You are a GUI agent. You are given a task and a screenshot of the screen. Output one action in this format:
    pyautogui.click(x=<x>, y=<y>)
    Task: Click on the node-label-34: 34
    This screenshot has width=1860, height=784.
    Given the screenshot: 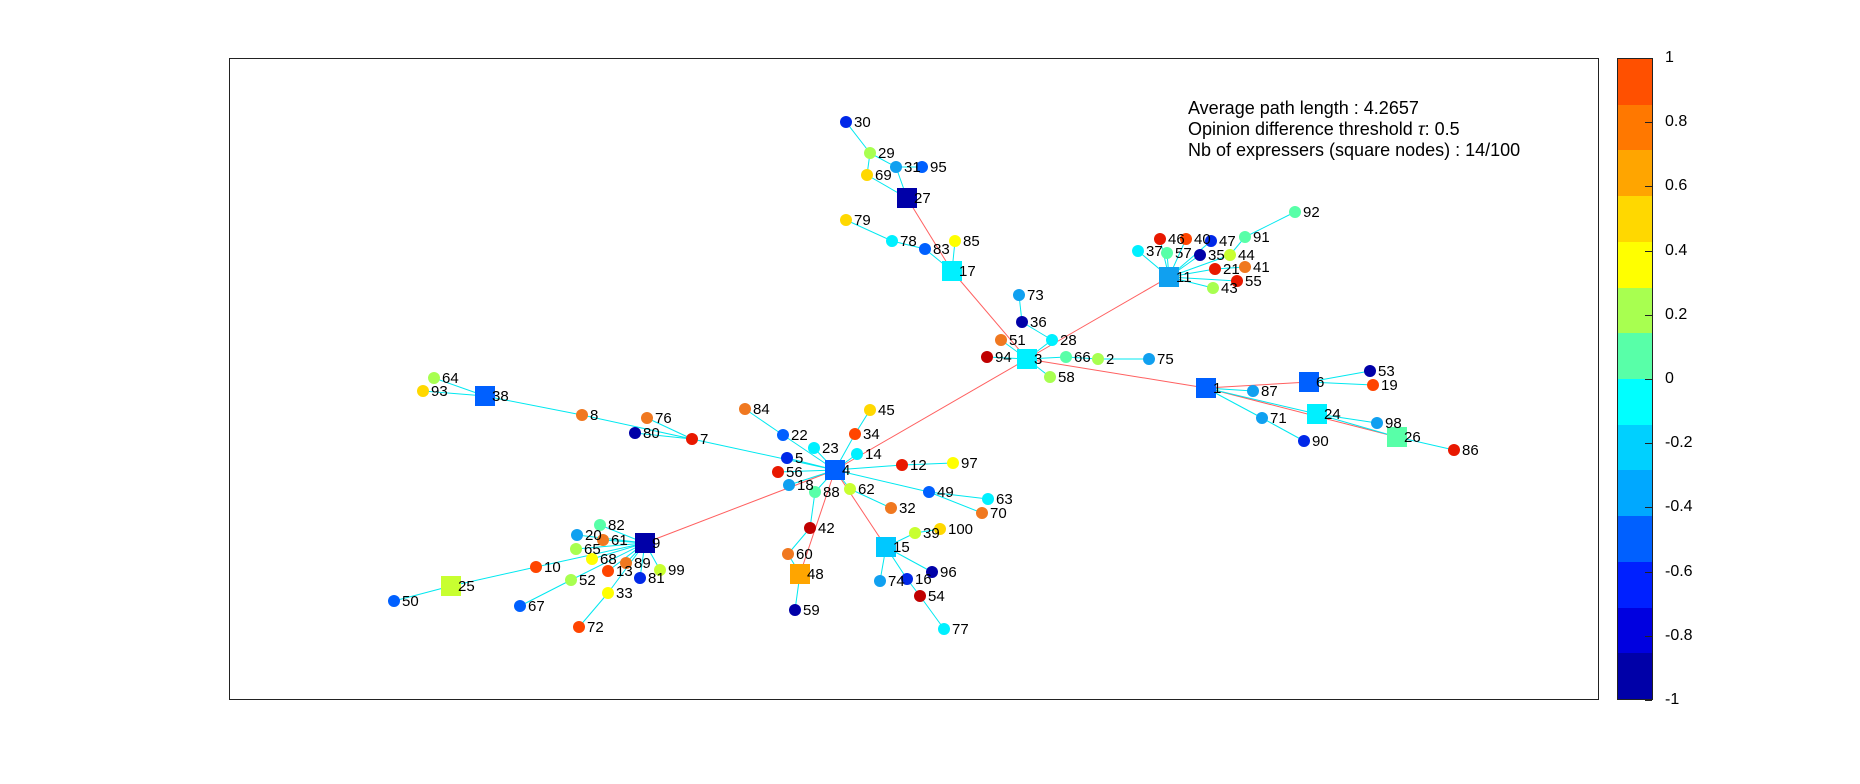 What is the action you would take?
    pyautogui.click(x=871, y=434)
    